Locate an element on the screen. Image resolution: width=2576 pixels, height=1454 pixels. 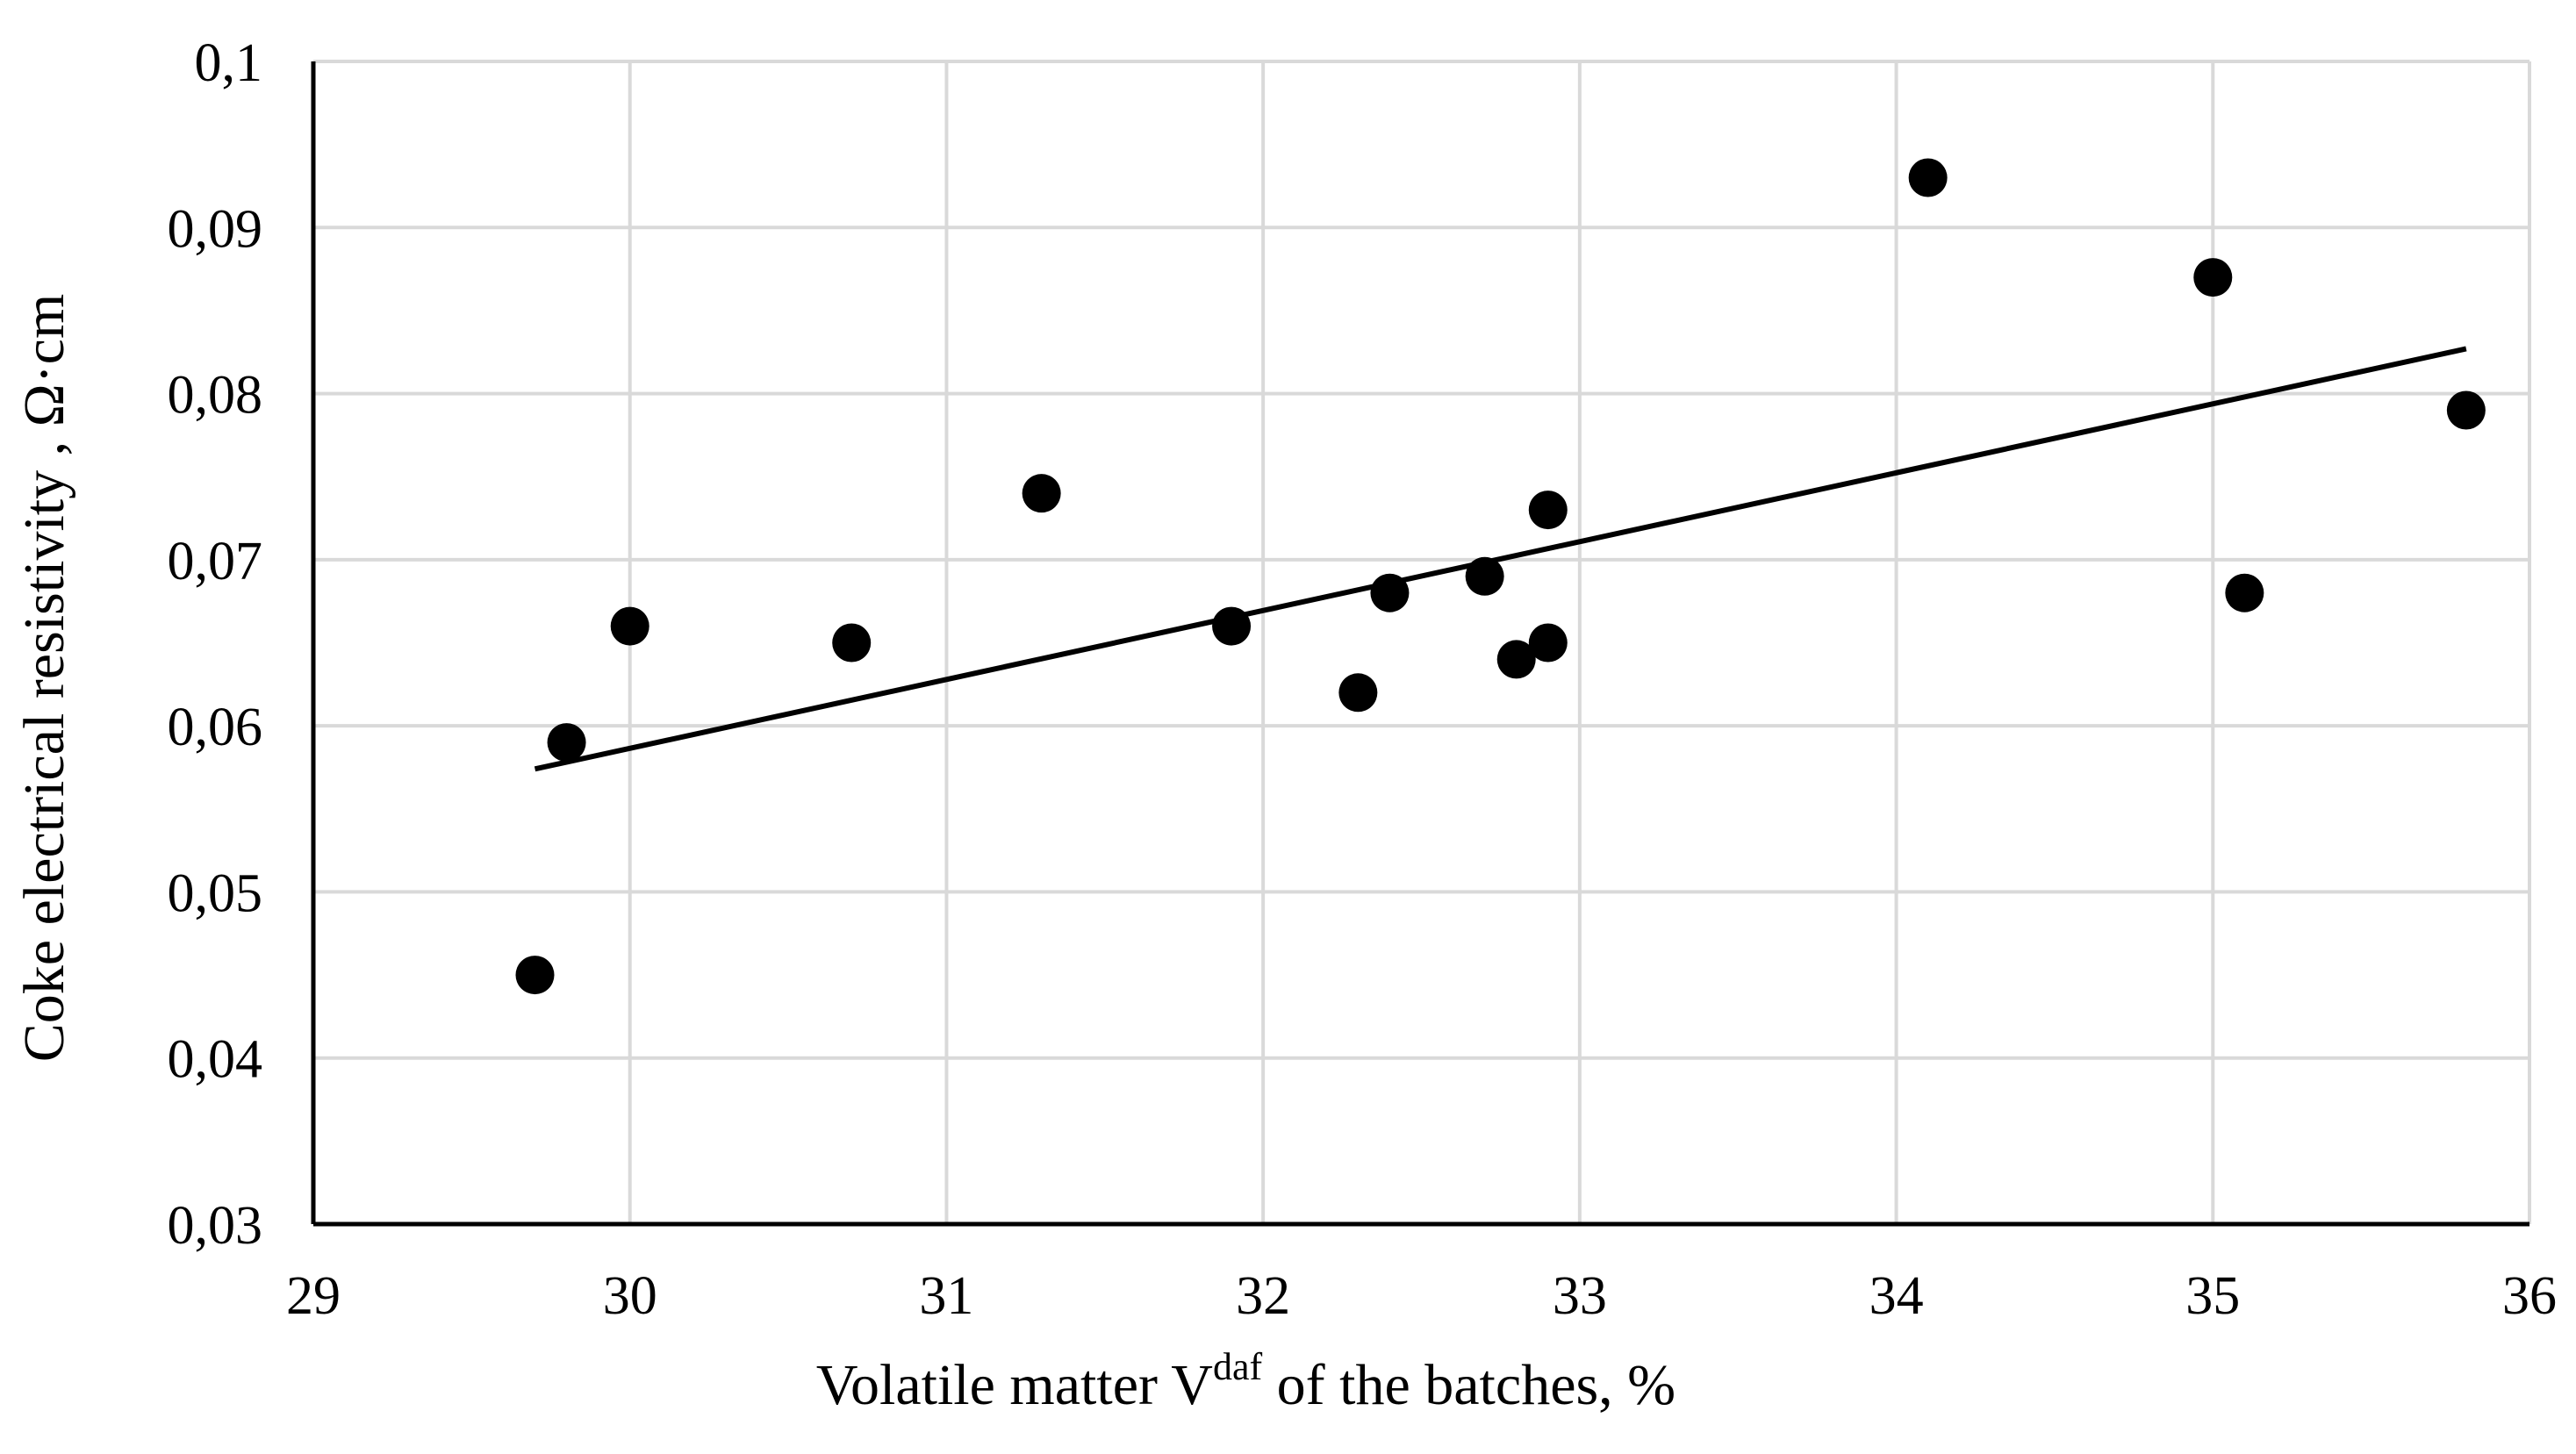
y-tick-label: 0,06 is located at coordinates (215, 727).